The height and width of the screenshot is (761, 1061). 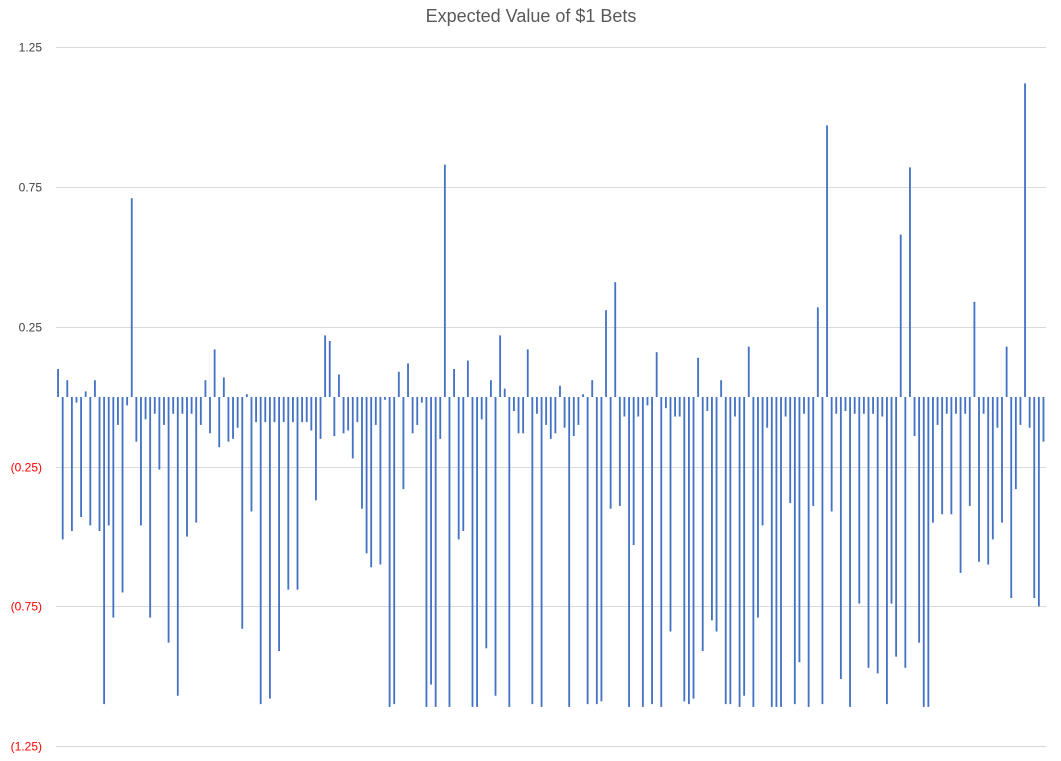 What do you see at coordinates (531, 16) in the screenshot?
I see `chart-title: Expected Value of $1 Bets` at bounding box center [531, 16].